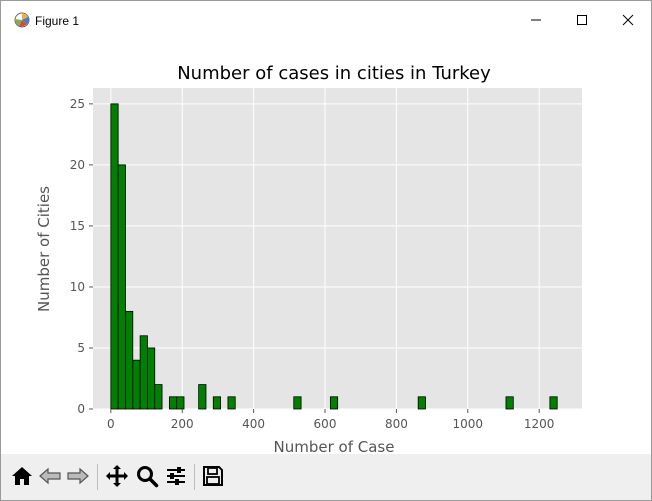 The image size is (652, 501). What do you see at coordinates (111, 424) in the screenshot?
I see `x-tick-label: 0` at bounding box center [111, 424].